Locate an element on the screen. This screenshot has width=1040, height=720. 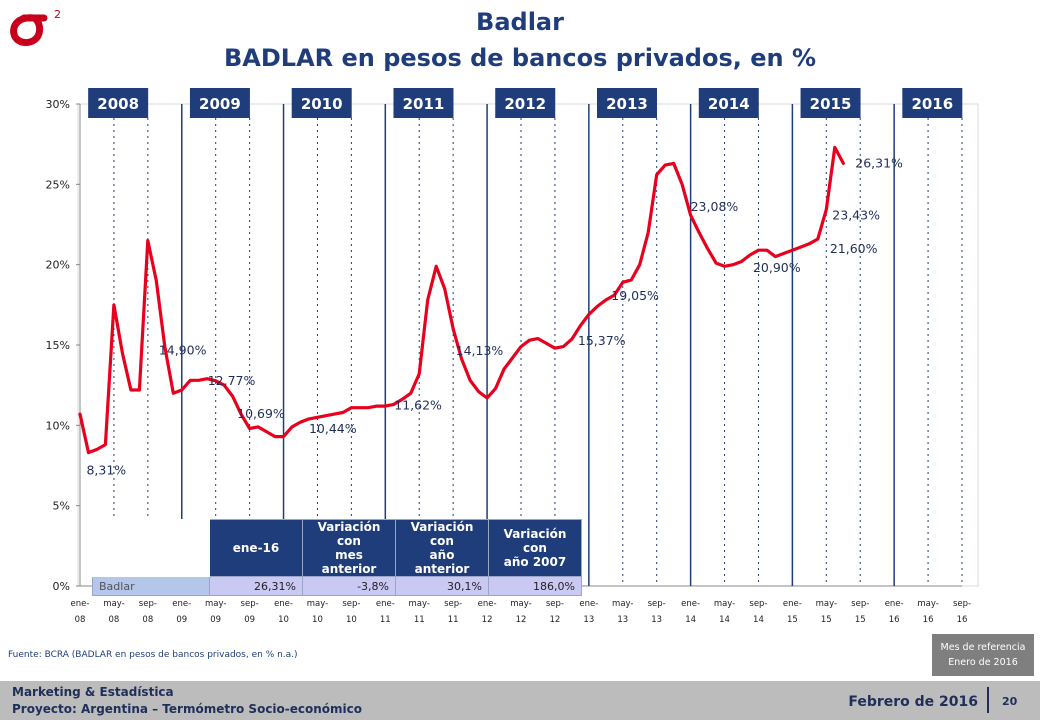
header-cell-1: Variación con mes anterior is located at coordinates (349, 548).